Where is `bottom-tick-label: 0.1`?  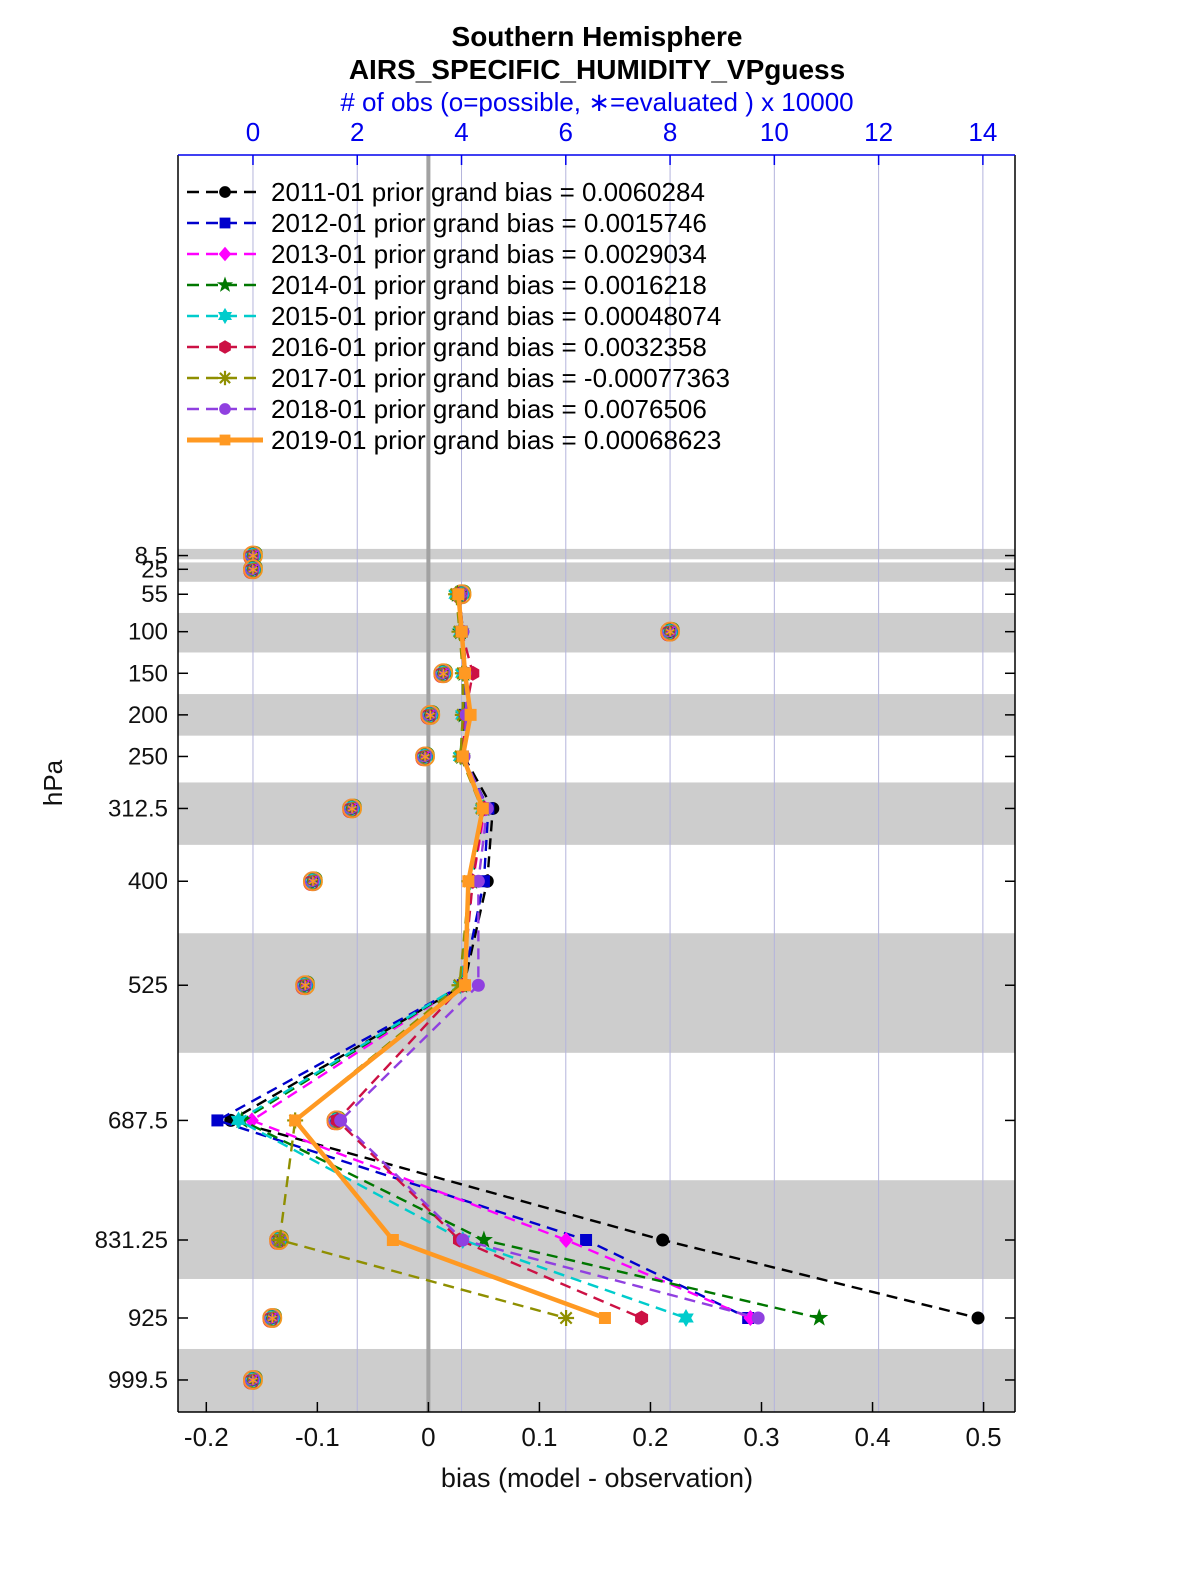
bottom-tick-label: 0.1 is located at coordinates (539, 1437).